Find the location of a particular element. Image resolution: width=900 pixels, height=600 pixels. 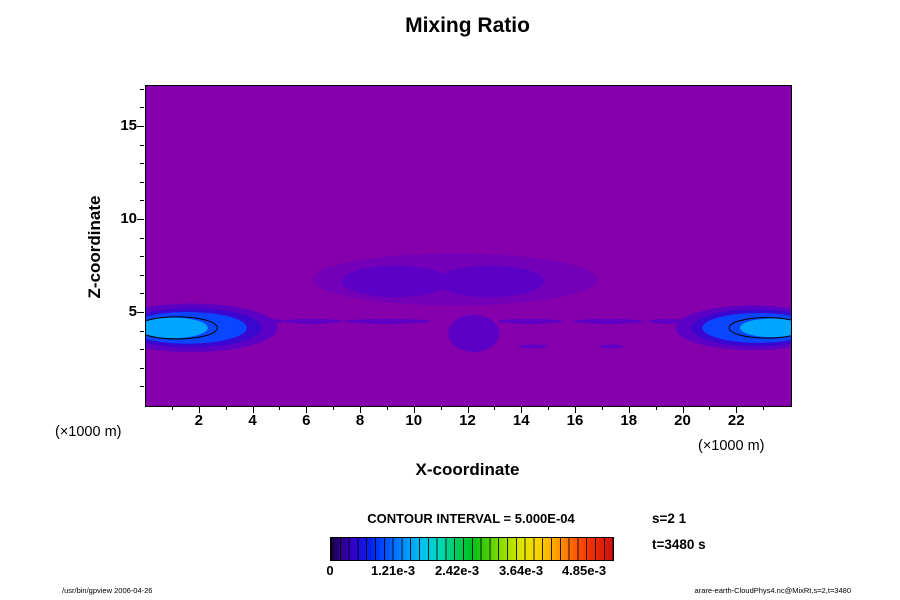

x-tick-label: 22 is located at coordinates (736, 420).